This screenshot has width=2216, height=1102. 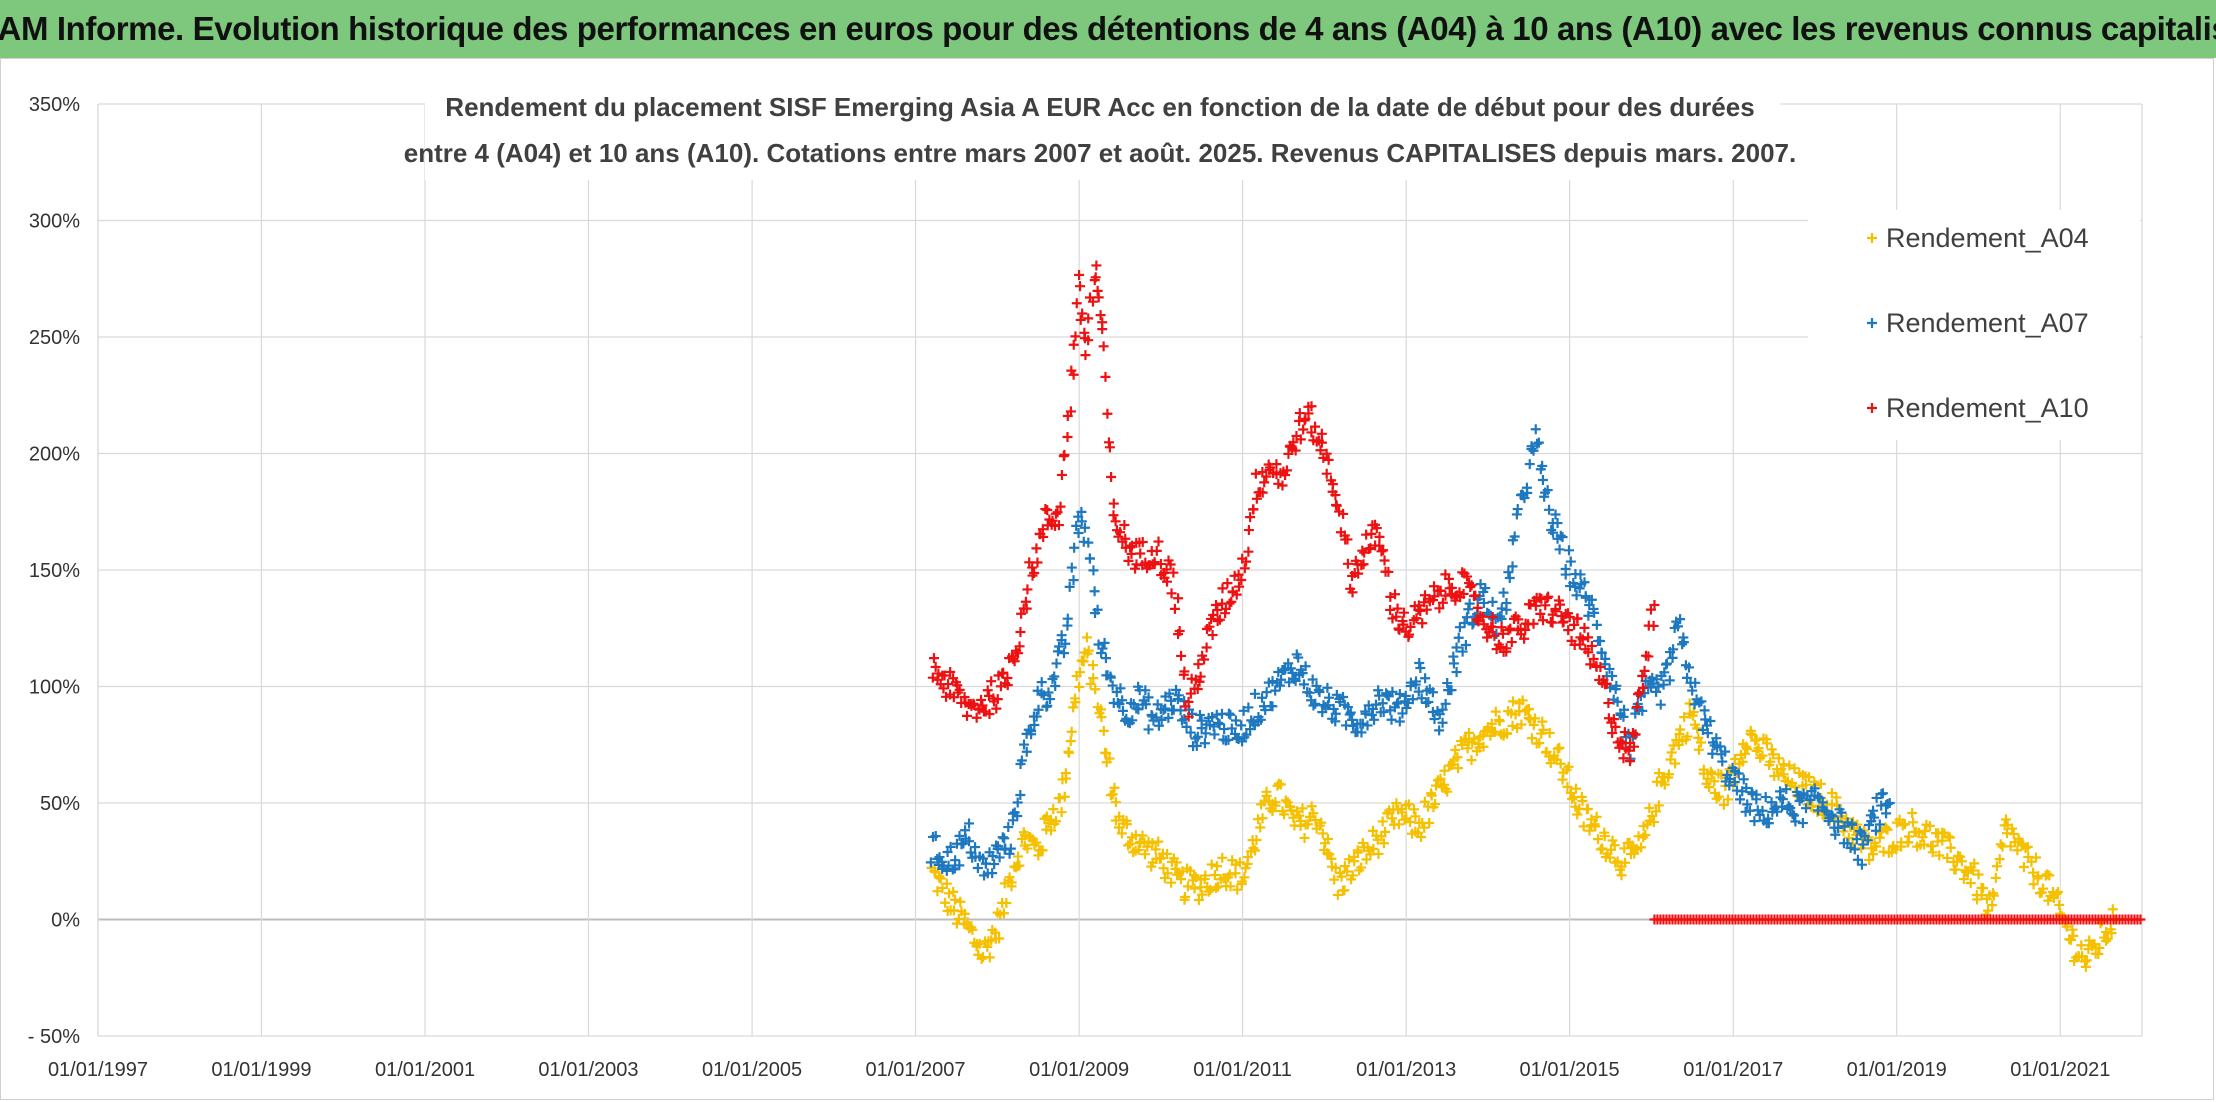 I want to click on x-tick-label: 01/01/2005, so click(x=752, y=1070).